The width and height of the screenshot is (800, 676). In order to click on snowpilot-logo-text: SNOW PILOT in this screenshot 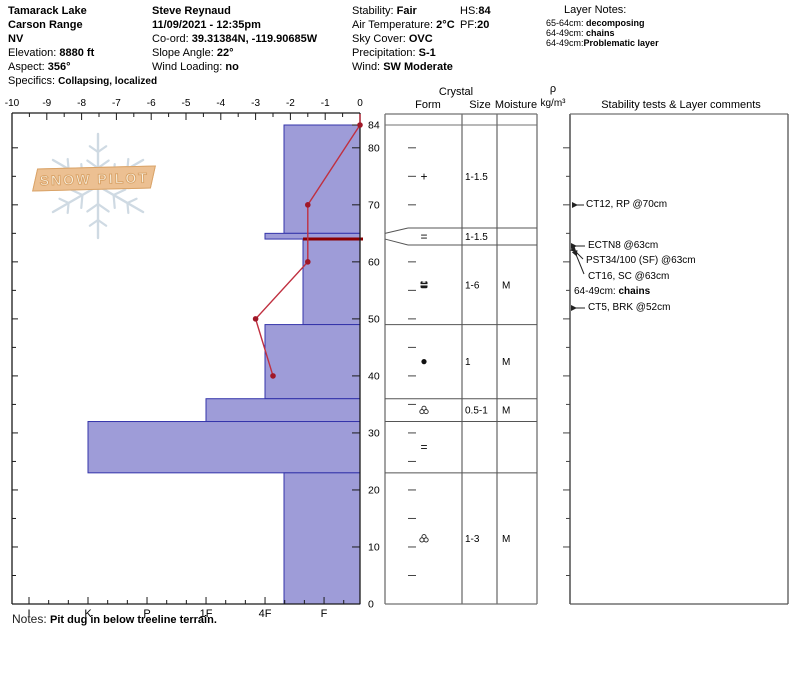, I will do `click(94, 179)`.